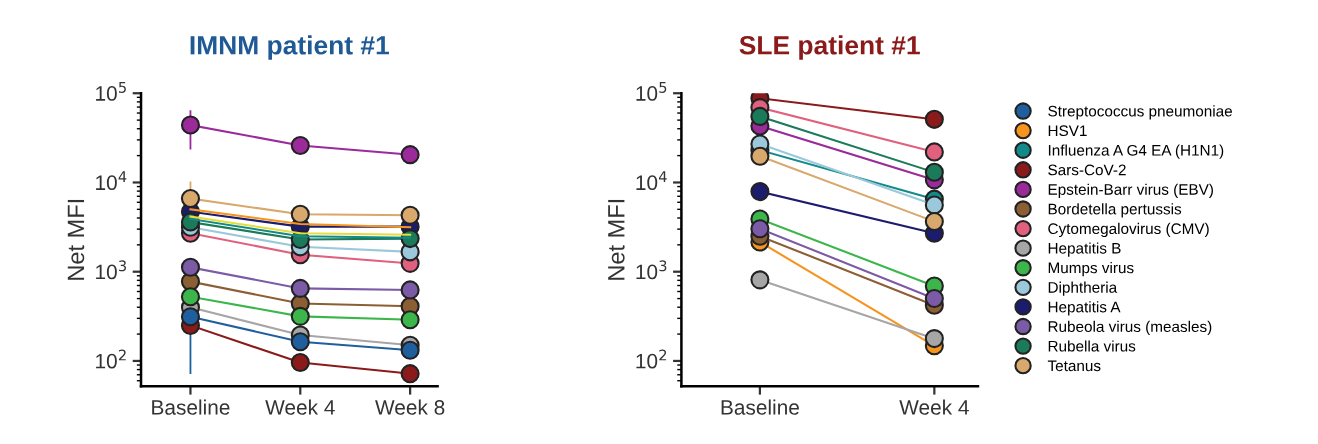 Image resolution: width=1318 pixels, height=444 pixels. Describe the element at coordinates (1087, 170) in the screenshot. I see `legend-label: Sars-CoV-2` at that location.